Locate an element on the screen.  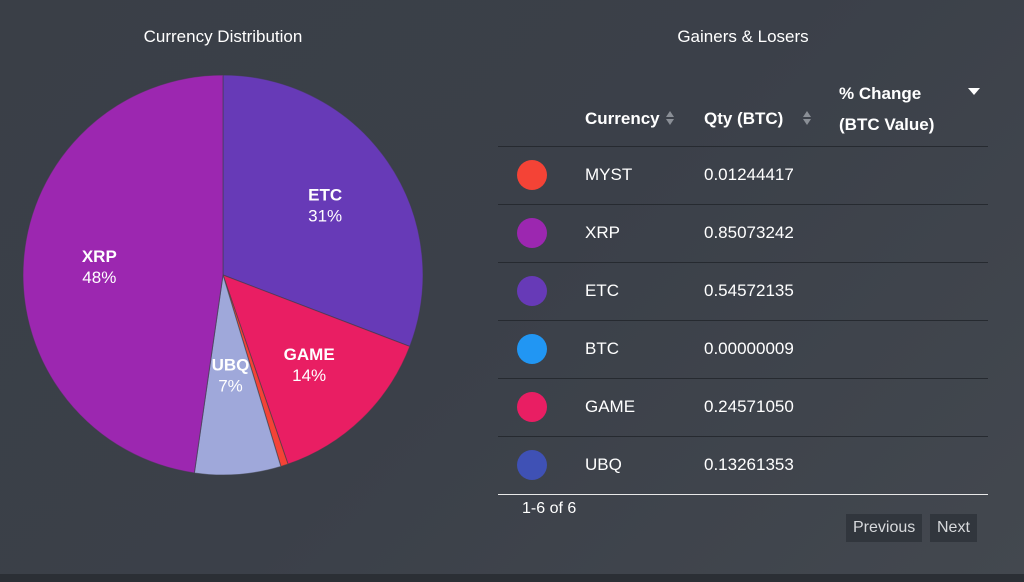
pie-slice-percent: 48% is located at coordinates (99, 277).